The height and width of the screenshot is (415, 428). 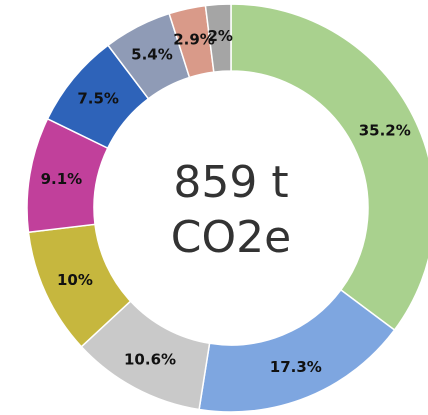 I want to click on data-label: 2%, so click(x=219, y=36).